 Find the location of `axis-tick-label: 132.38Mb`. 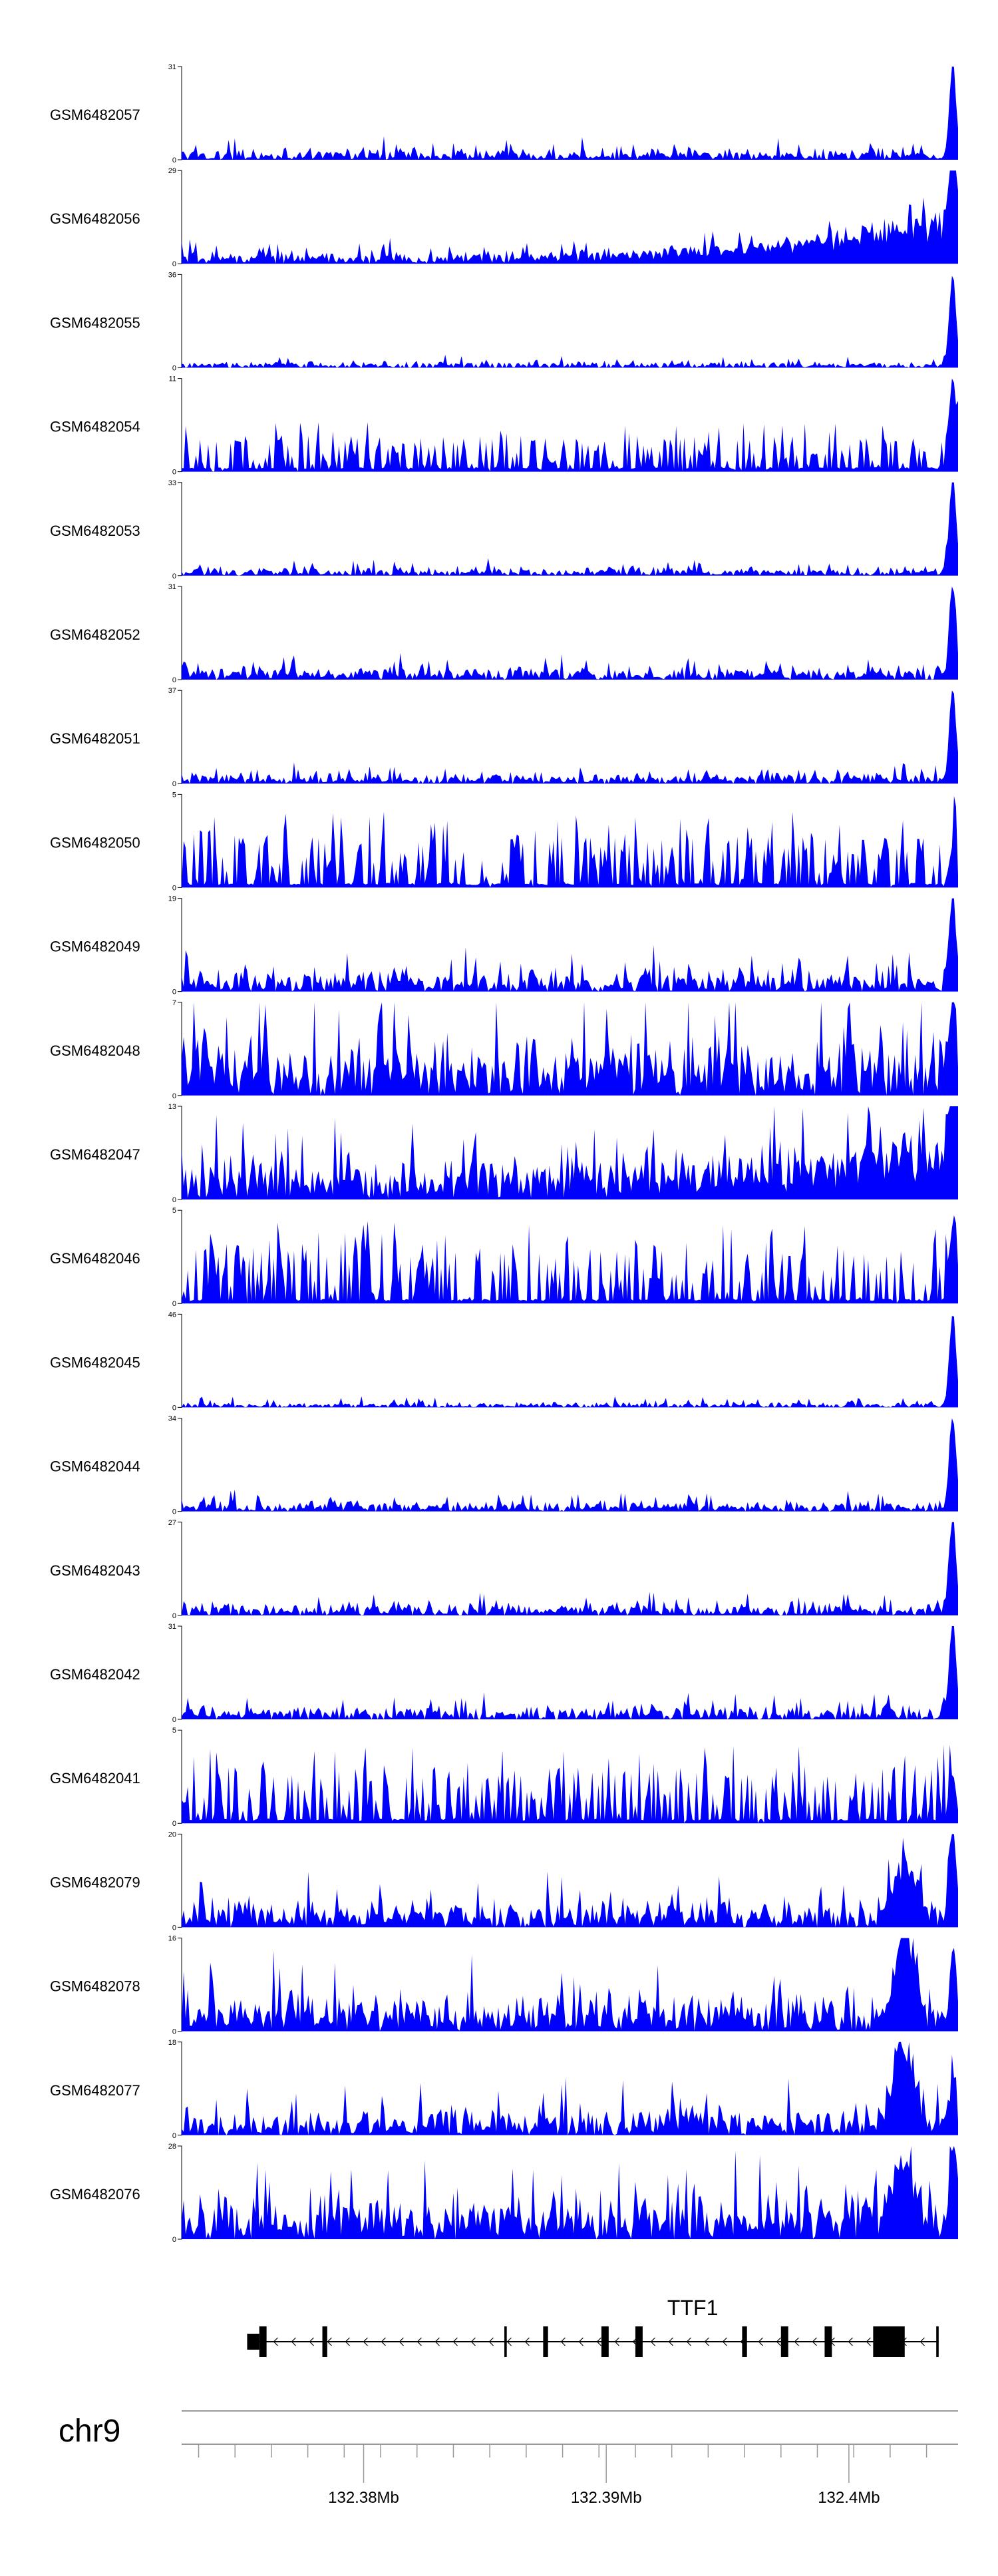

axis-tick-label: 132.38Mb is located at coordinates (363, 2498).